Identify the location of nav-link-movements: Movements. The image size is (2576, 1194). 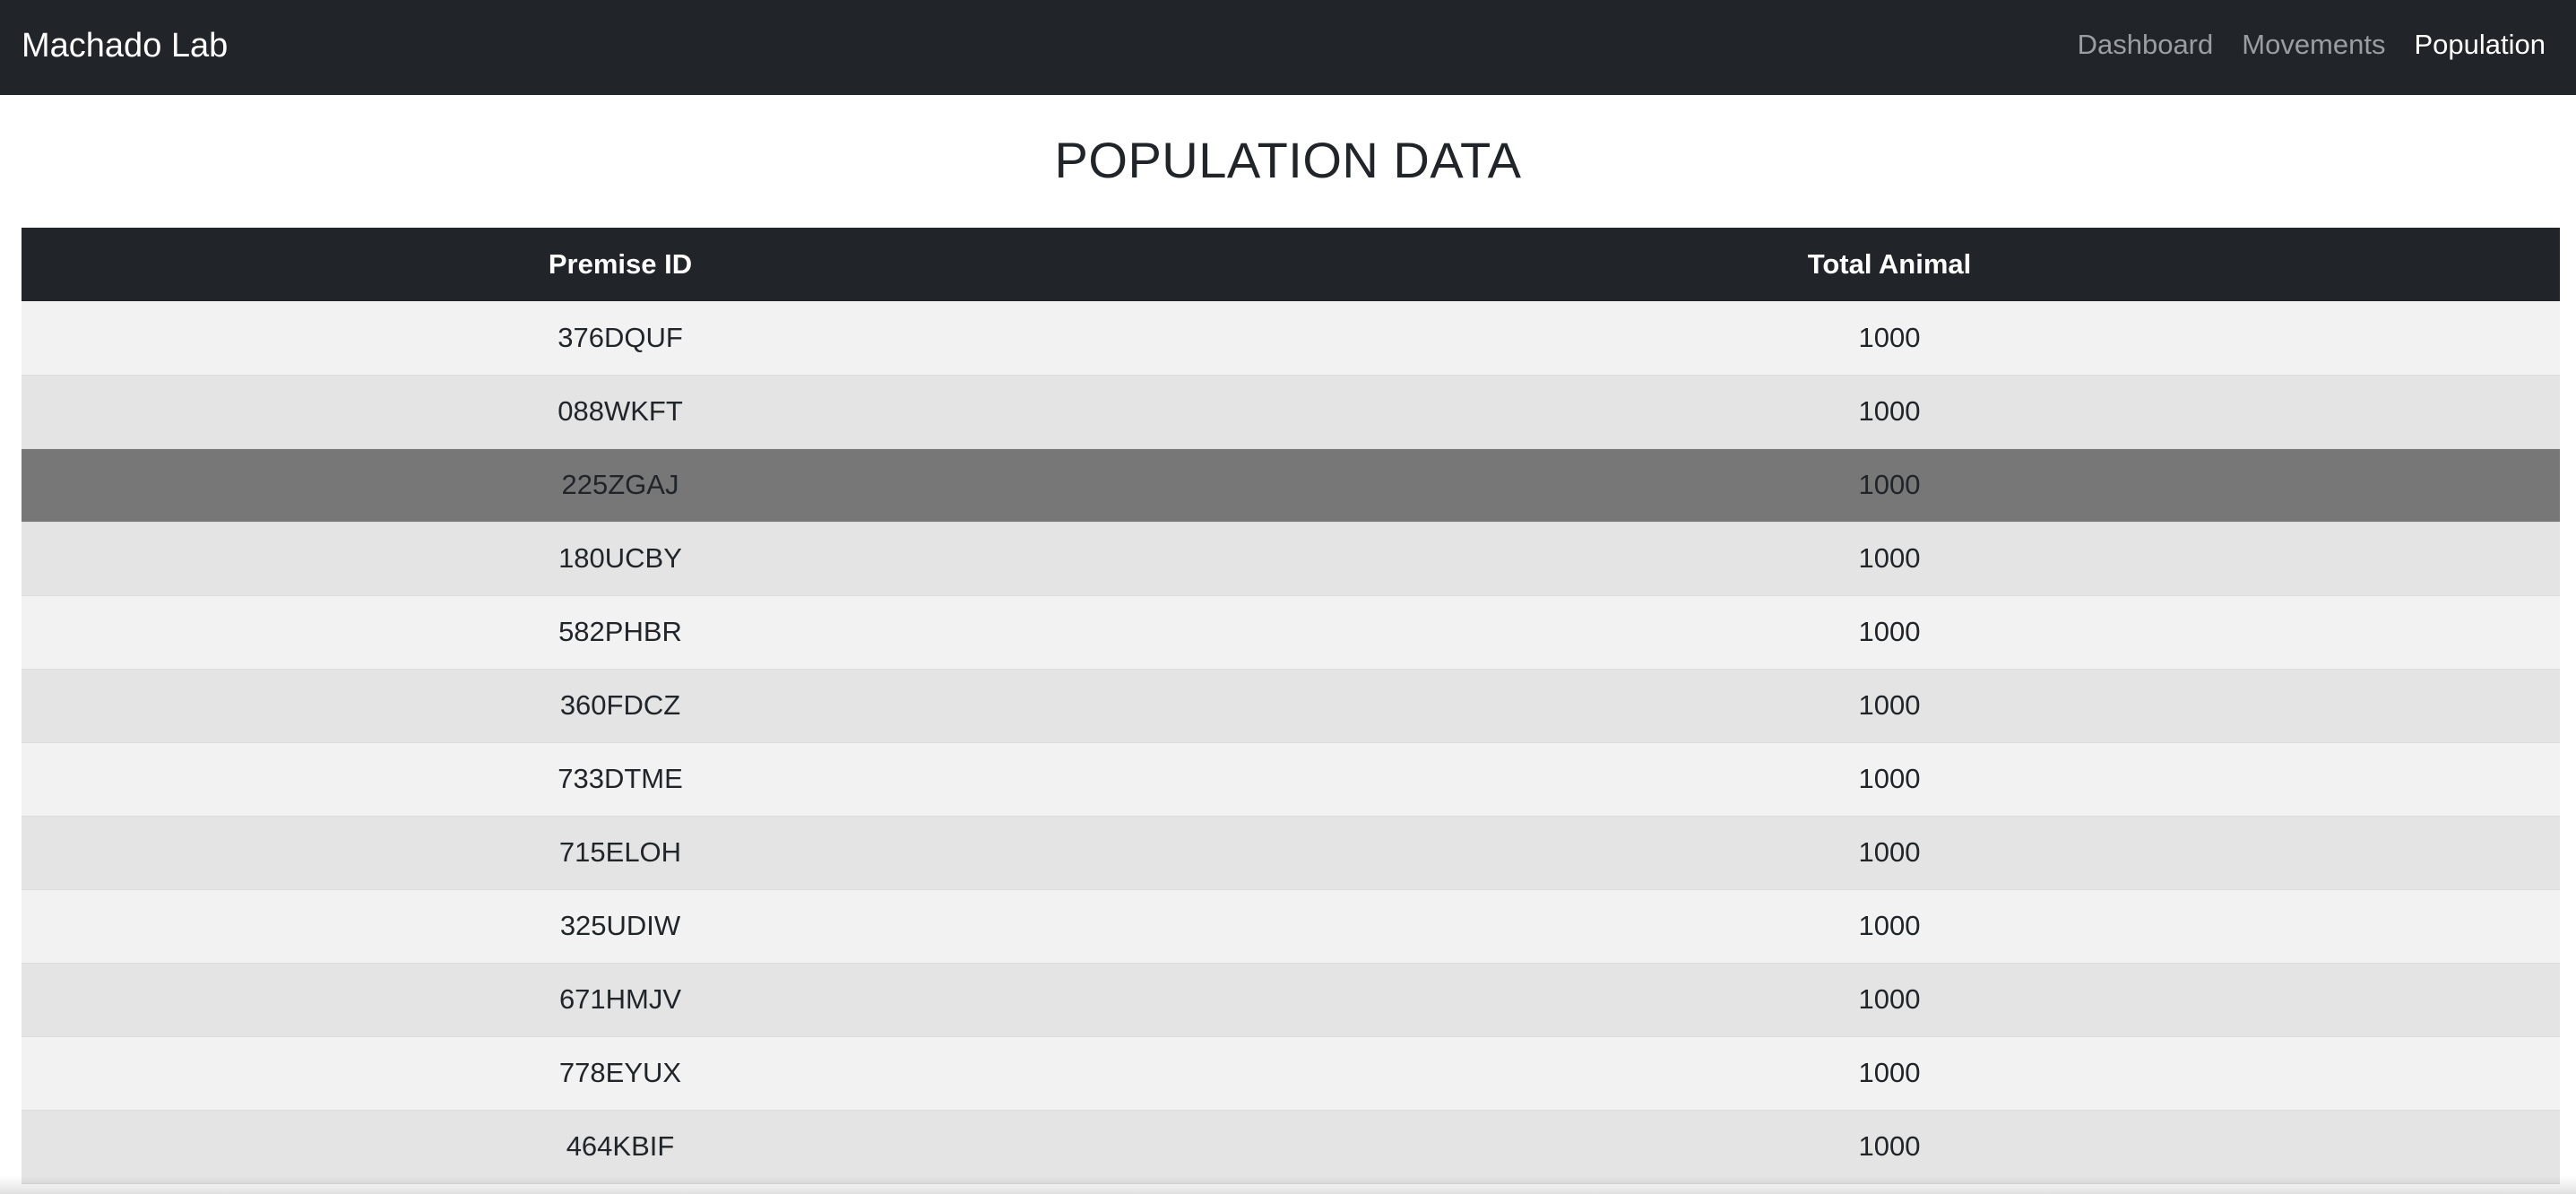
(2314, 44).